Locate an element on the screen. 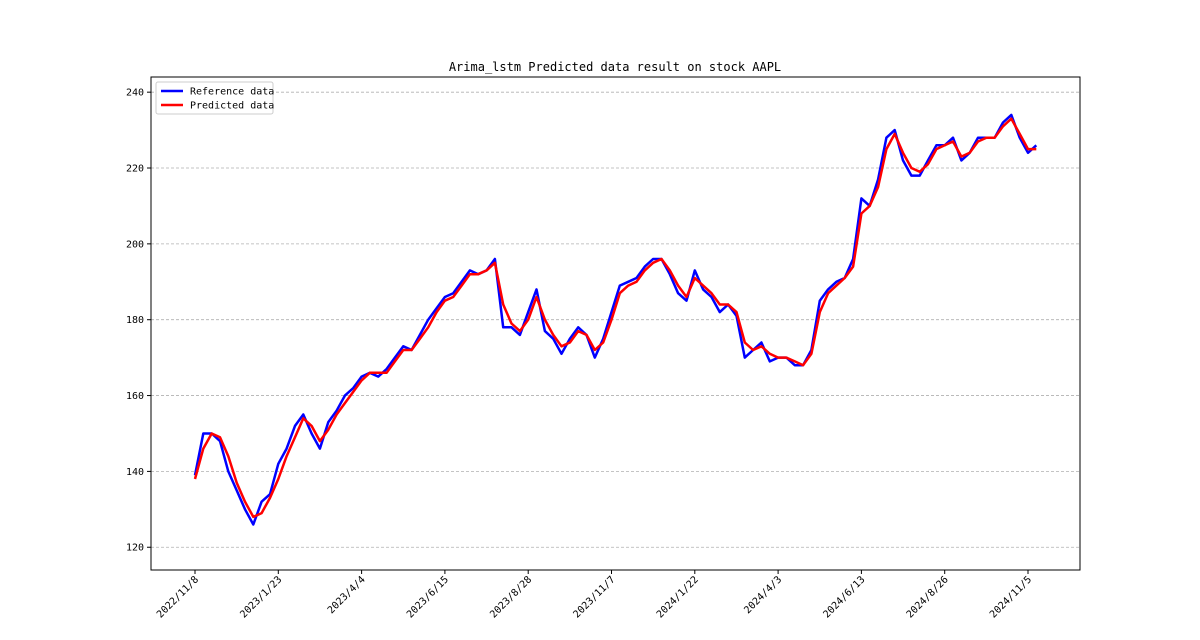  x-tick-label: 2023/6/15 is located at coordinates (428, 597).